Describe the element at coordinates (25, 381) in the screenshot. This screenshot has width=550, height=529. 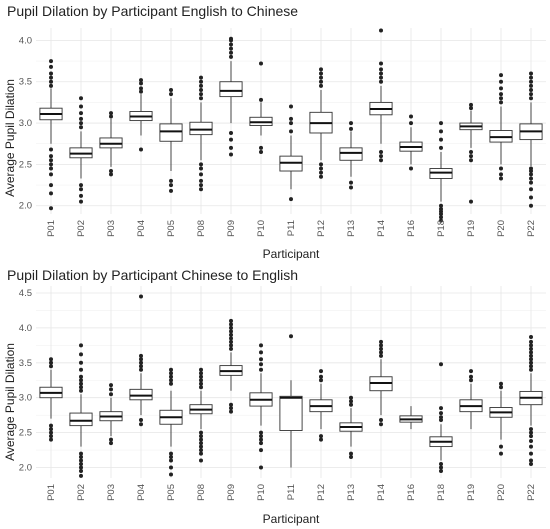
I see `y-tick-labels: 2.0 2.5 3.0 3.5 4.0 4.5` at that location.